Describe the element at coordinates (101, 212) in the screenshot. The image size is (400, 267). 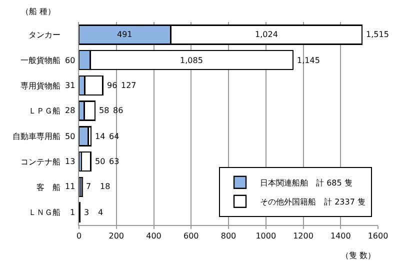
I see `total-label: 4` at that location.